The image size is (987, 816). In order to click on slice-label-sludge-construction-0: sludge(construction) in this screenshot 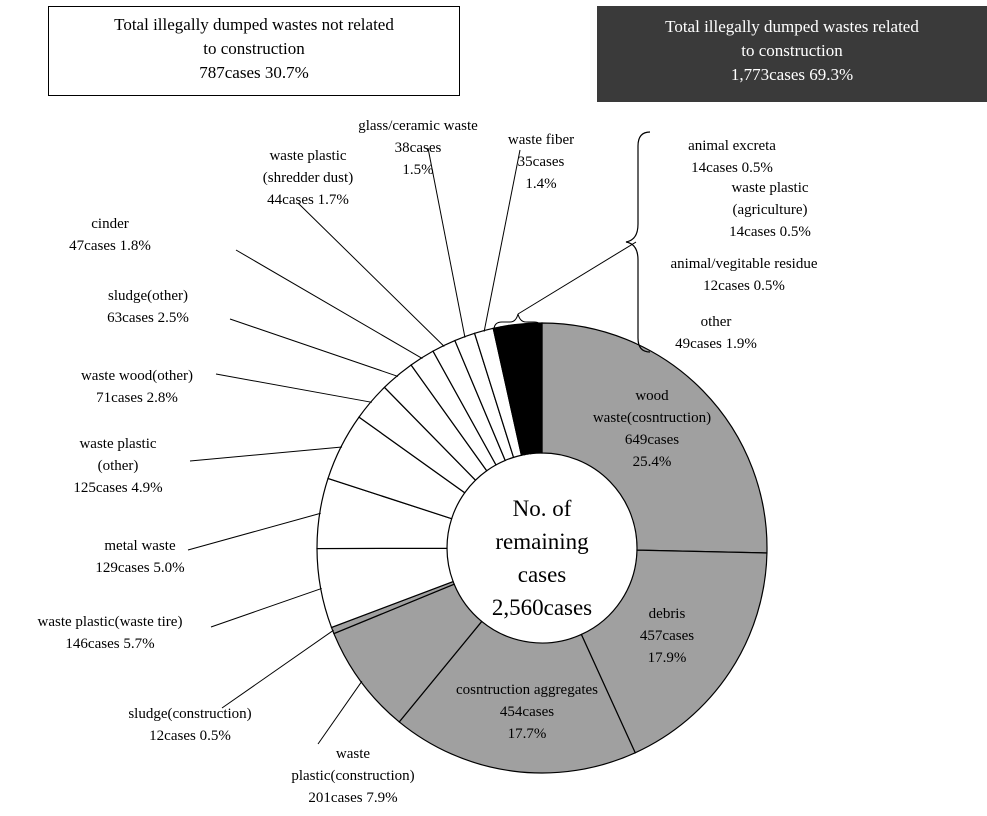, I will do `click(189, 714)`.